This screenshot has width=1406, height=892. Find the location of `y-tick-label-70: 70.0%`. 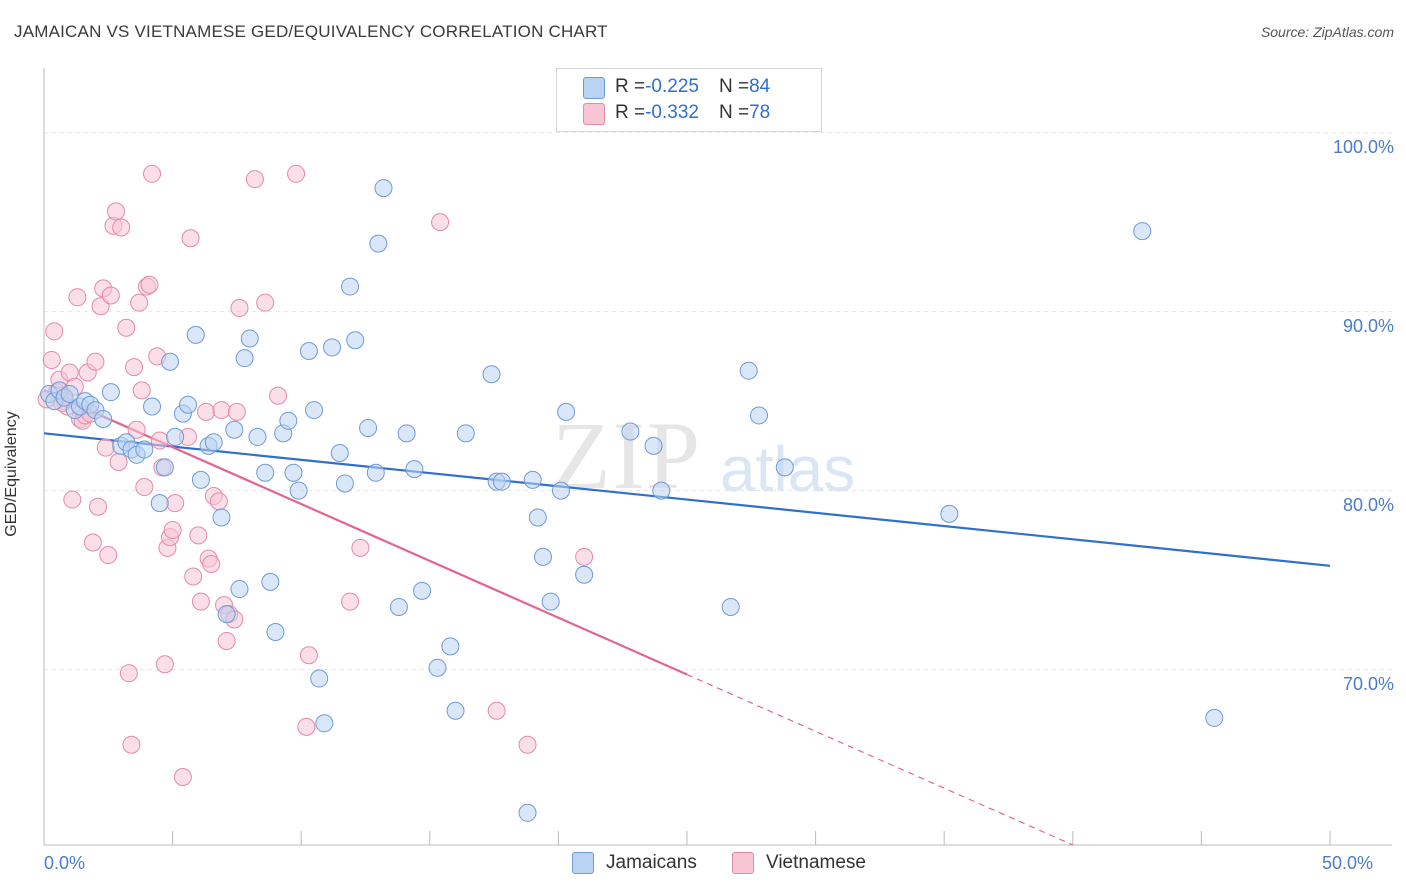

y-tick-label-70: 70.0% is located at coordinates (1368, 683).